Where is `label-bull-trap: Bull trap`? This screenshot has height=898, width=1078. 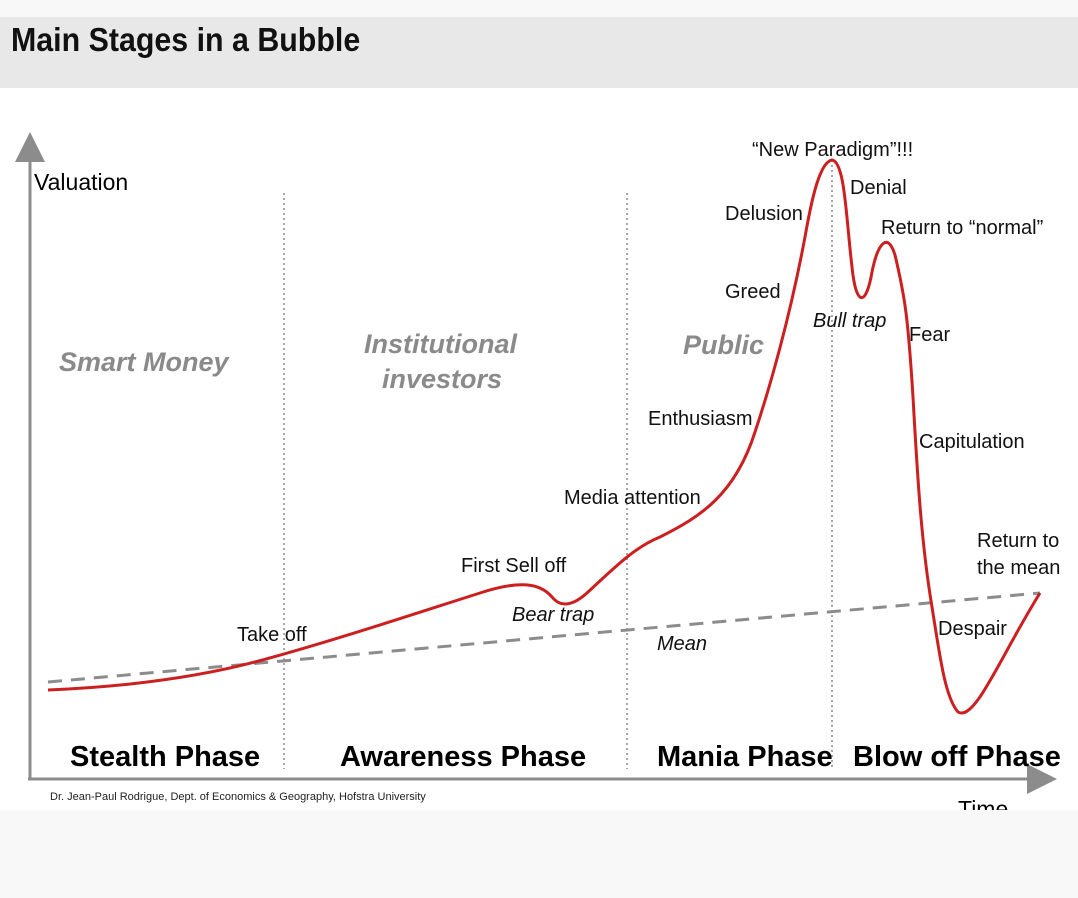 label-bull-trap: Bull trap is located at coordinates (849, 321).